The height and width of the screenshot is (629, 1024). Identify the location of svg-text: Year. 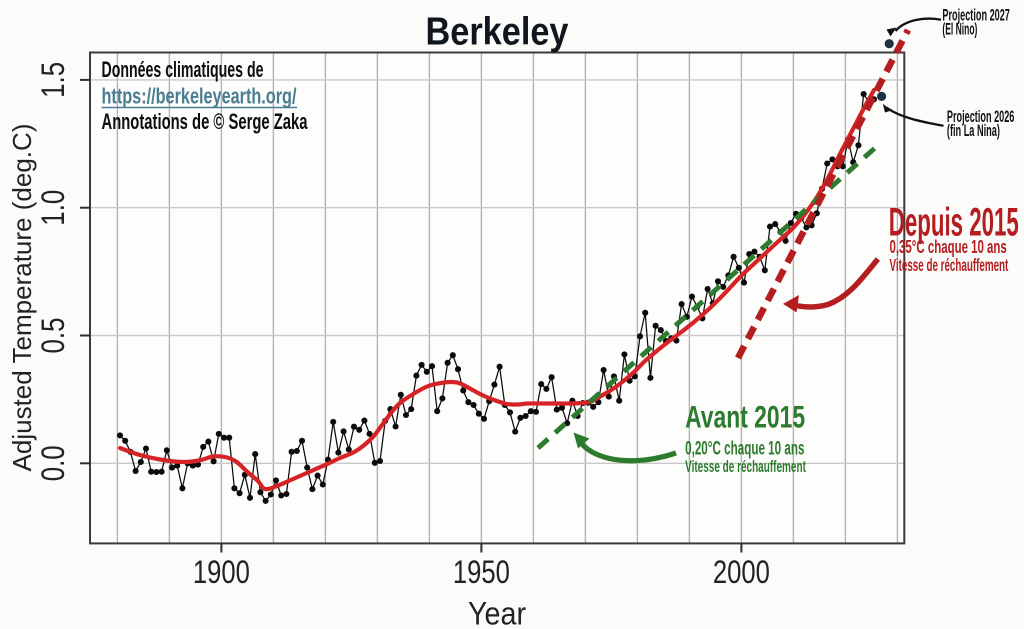
(497, 612).